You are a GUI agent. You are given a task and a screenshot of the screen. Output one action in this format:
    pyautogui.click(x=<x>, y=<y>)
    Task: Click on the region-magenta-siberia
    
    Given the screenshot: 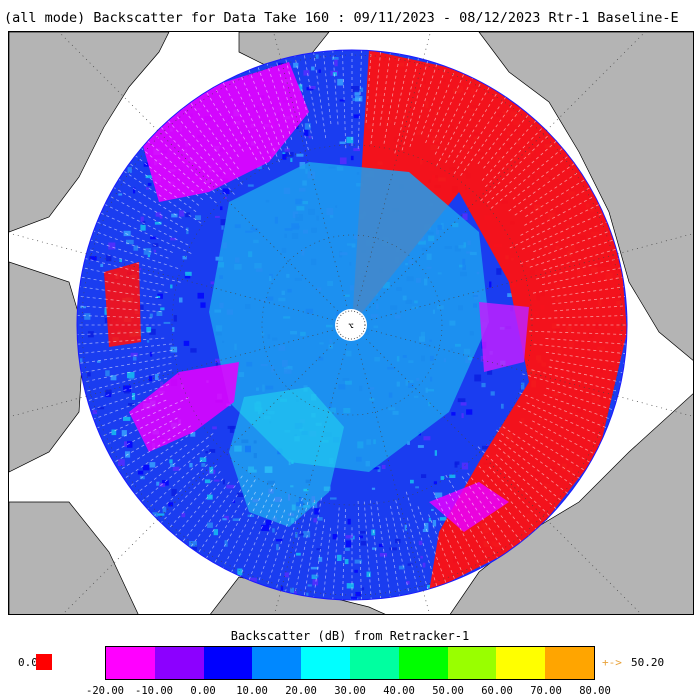 What is the action you would take?
    pyautogui.click(x=504, y=337)
    